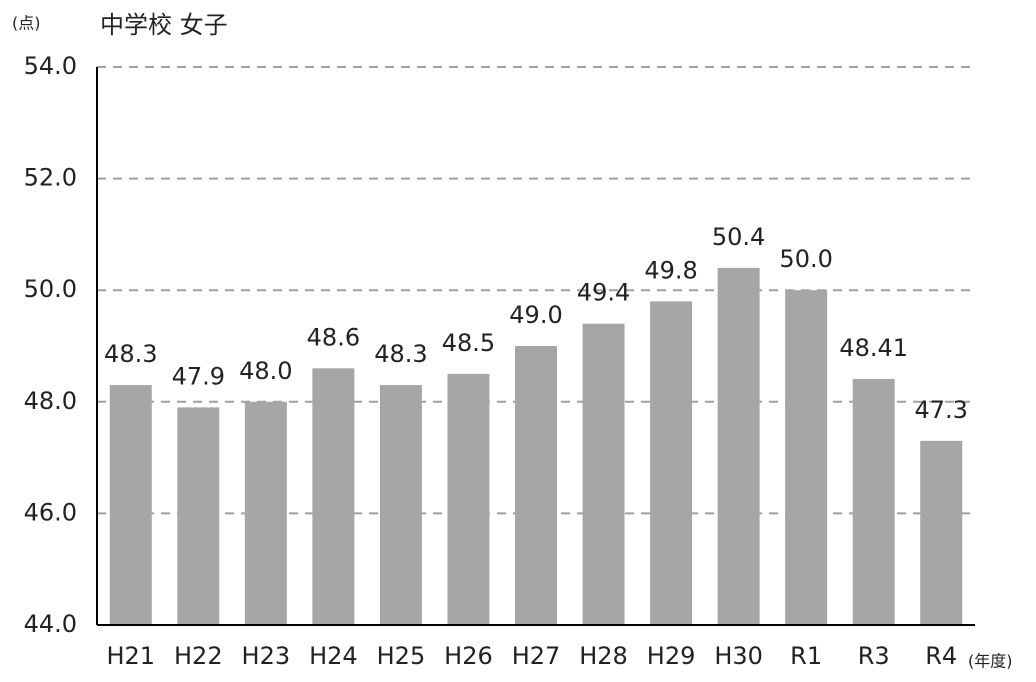 The width and height of the screenshot is (1036, 682). I want to click on x-tick-label: H21, so click(130, 656).